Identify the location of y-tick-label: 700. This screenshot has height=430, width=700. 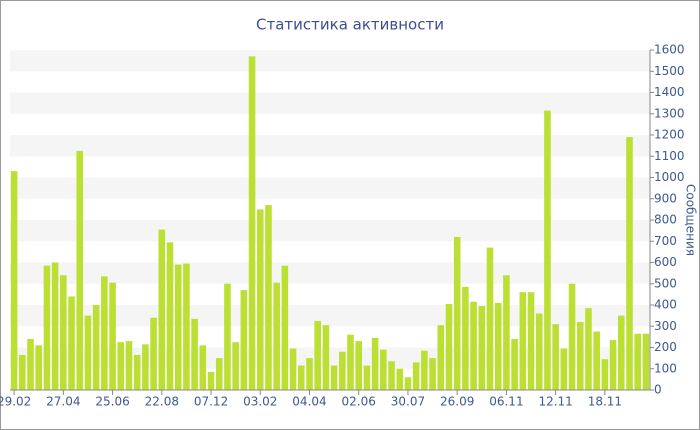
(665, 241).